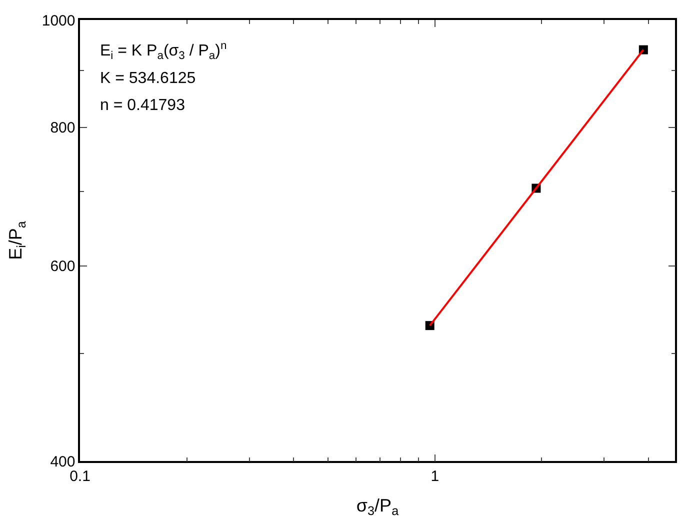 The width and height of the screenshot is (690, 524). What do you see at coordinates (377, 506) in the screenshot?
I see `x-axis-title: σ$_{3}$/P$_{a}$` at bounding box center [377, 506].